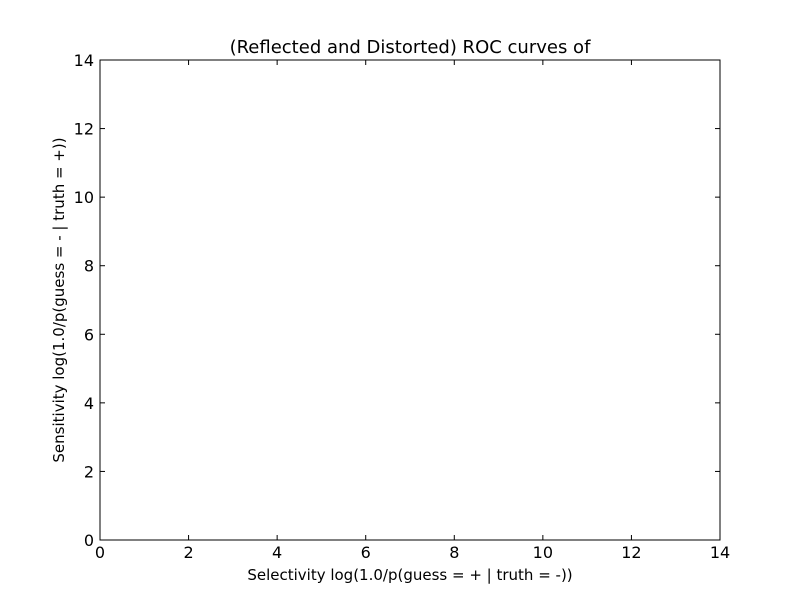  Describe the element at coordinates (84, 197) in the screenshot. I see `y-tick-label: 10` at that location.